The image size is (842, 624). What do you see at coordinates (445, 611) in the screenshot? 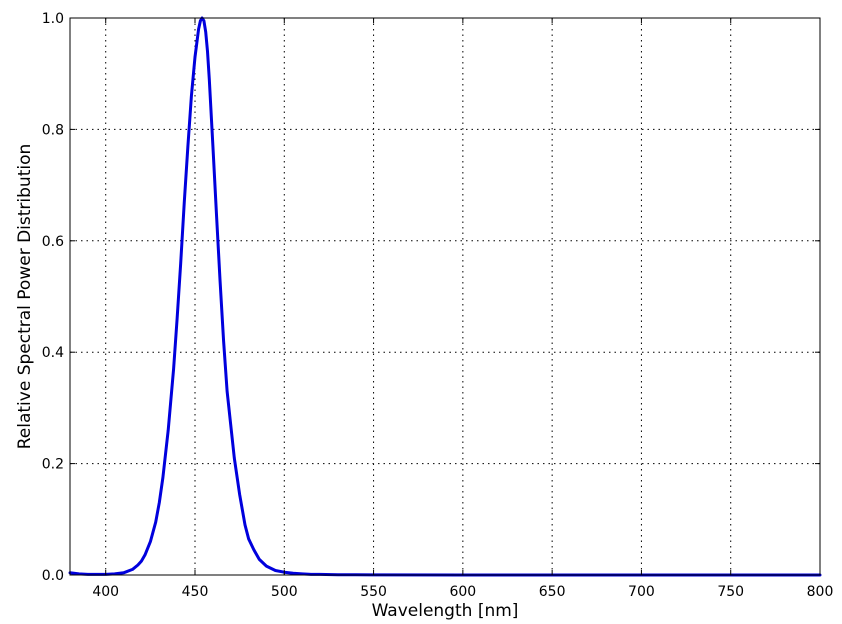
I see `x-axis-label: Wavelength [nm]` at bounding box center [445, 611].